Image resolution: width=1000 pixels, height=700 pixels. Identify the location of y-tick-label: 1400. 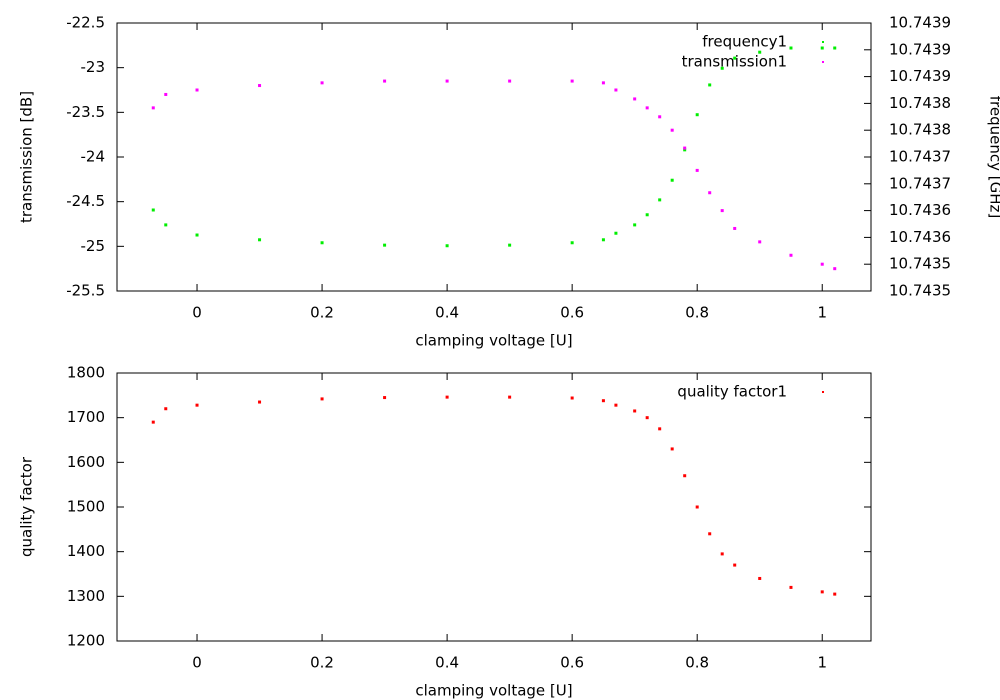
(86, 551).